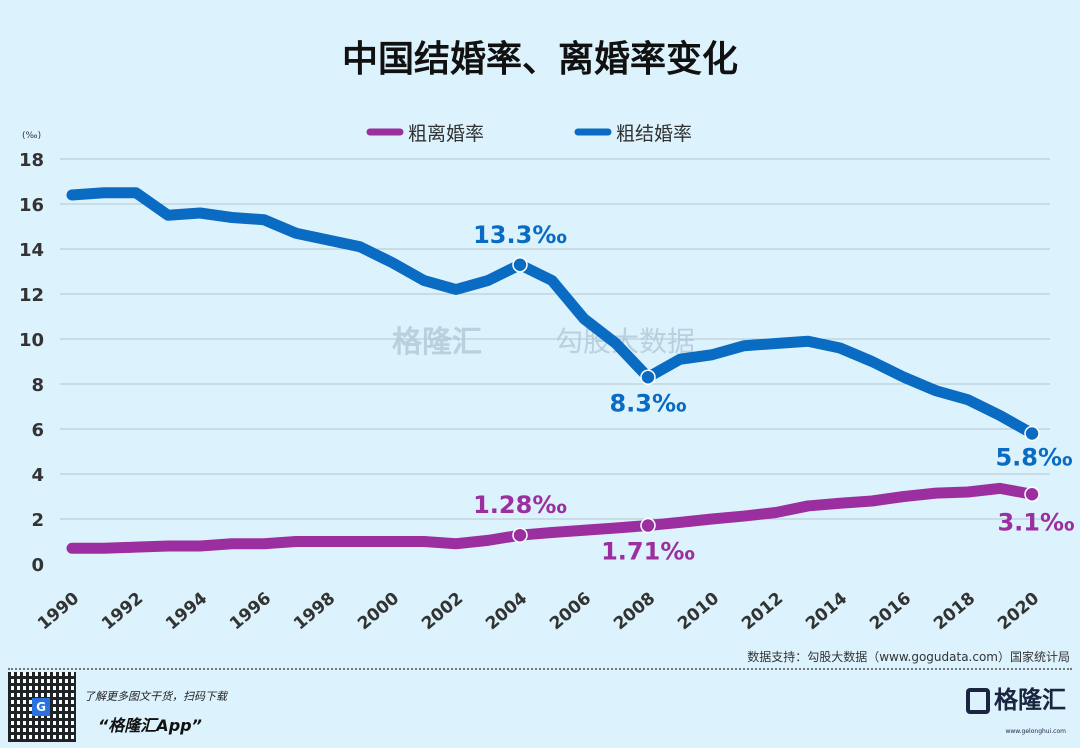 The height and width of the screenshot is (748, 1080). Describe the element at coordinates (31, 340) in the screenshot. I see `y-tick-label: 10` at that location.